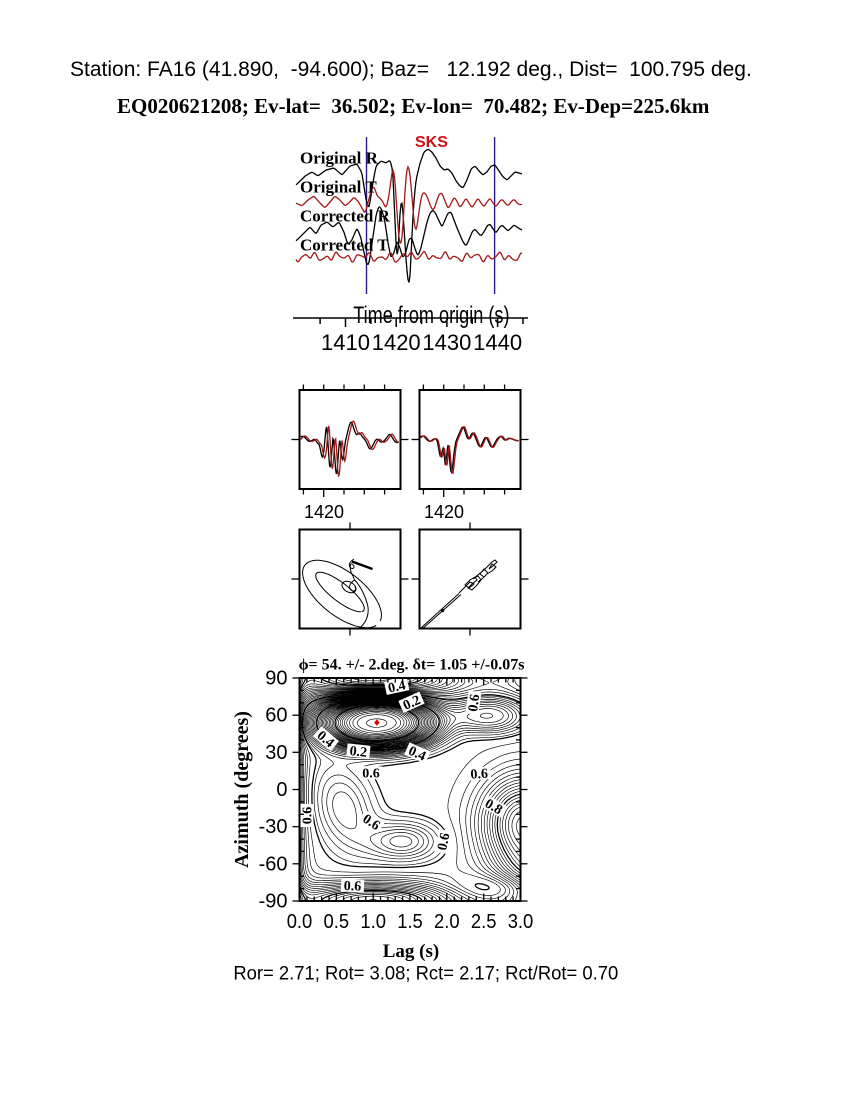 The height and width of the screenshot is (1100, 850). I want to click on svg-text: 1430, so click(446, 342).